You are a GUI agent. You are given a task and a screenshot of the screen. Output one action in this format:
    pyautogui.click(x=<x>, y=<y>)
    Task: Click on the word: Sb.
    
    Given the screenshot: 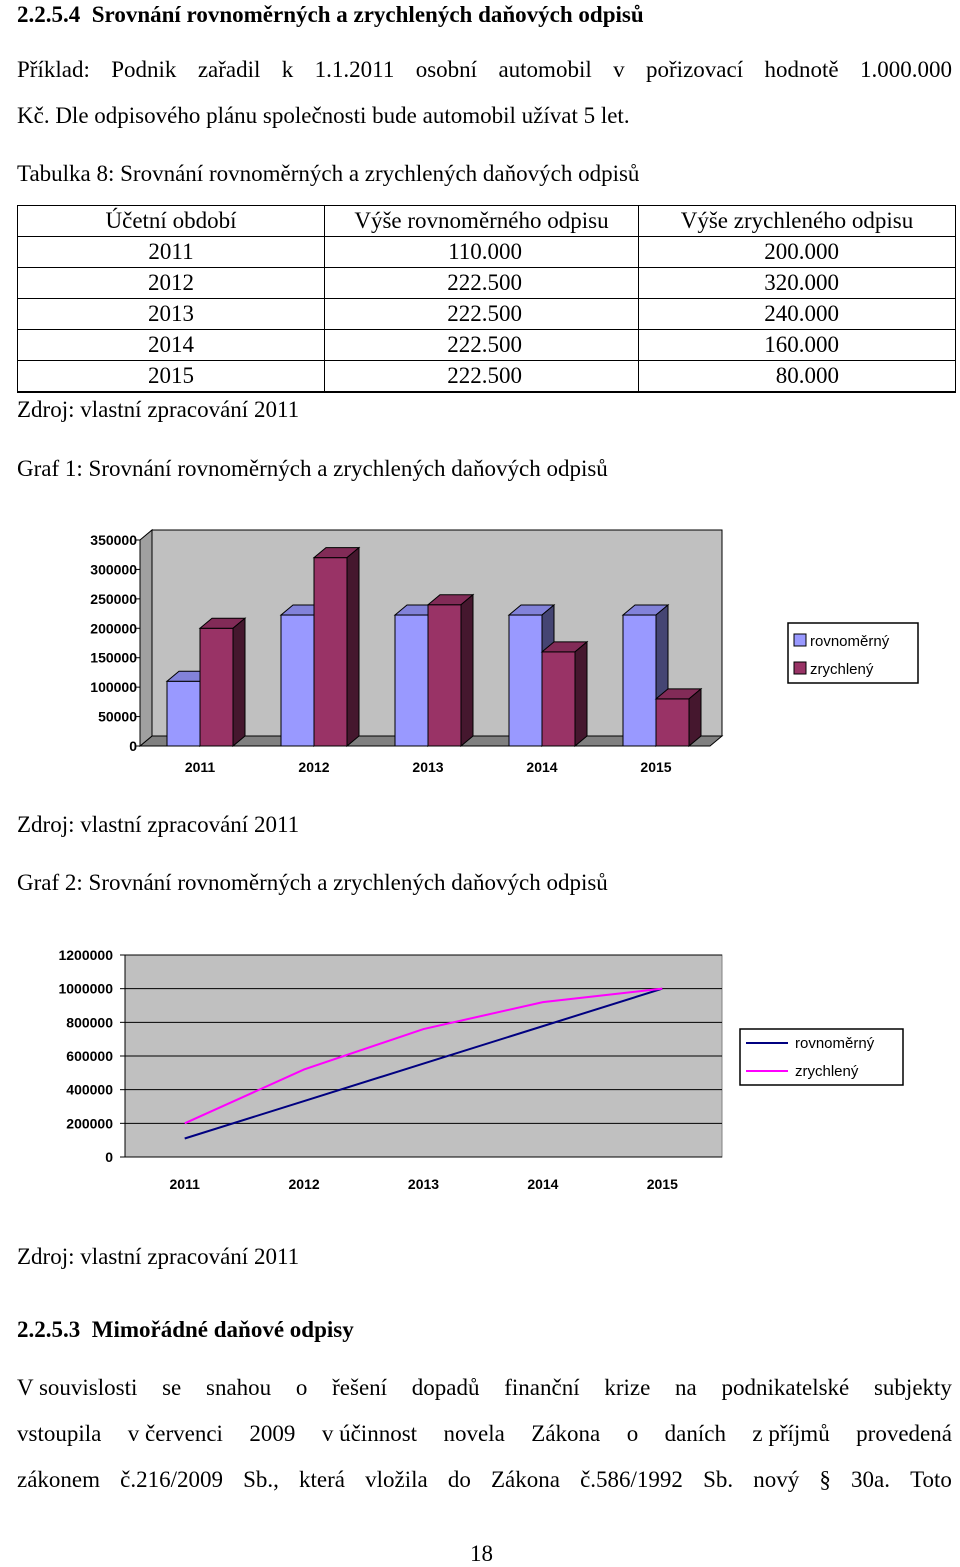 What is the action you would take?
    pyautogui.click(x=718, y=1479)
    